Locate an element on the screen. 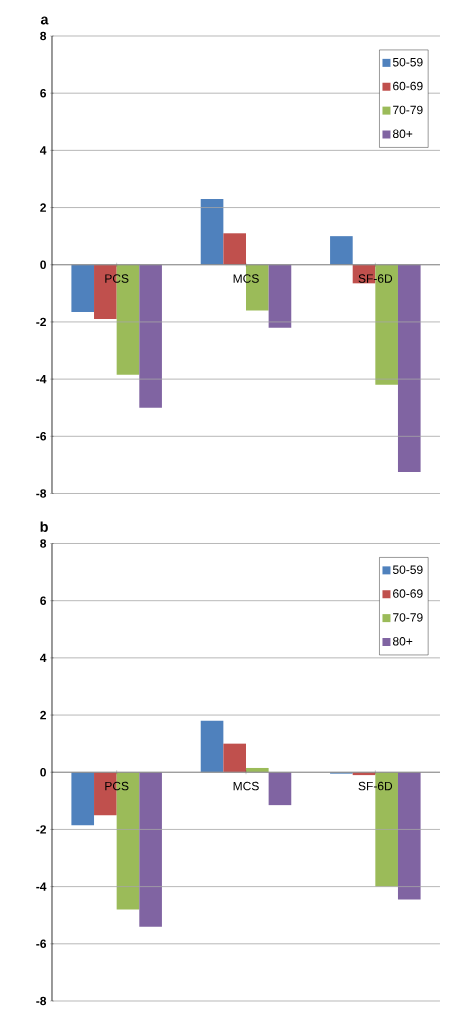 This screenshot has width=459, height=1015. chart-title: a is located at coordinates (44, 20).